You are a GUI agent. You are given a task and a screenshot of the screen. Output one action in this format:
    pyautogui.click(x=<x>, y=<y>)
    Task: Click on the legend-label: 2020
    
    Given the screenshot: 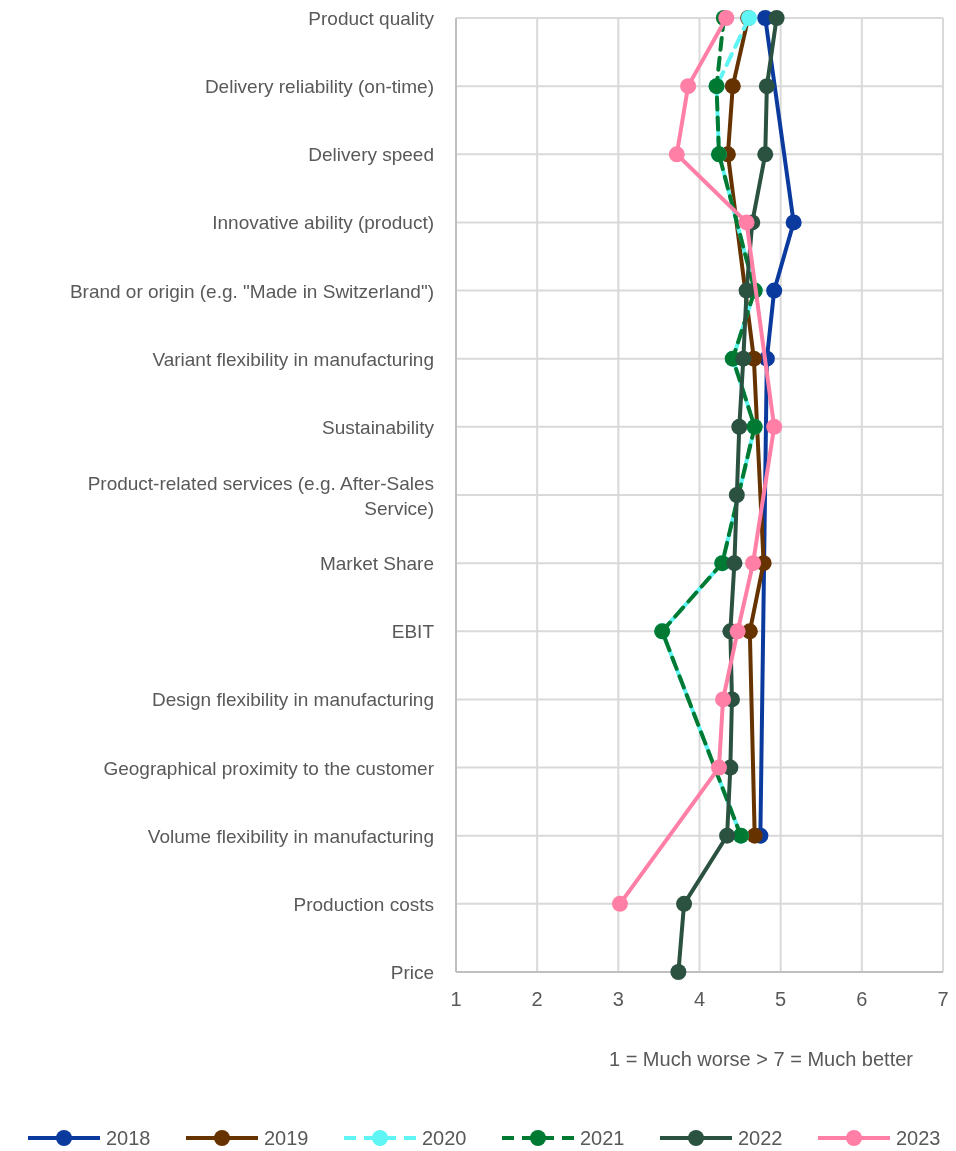 What is the action you would take?
    pyautogui.click(x=444, y=1138)
    